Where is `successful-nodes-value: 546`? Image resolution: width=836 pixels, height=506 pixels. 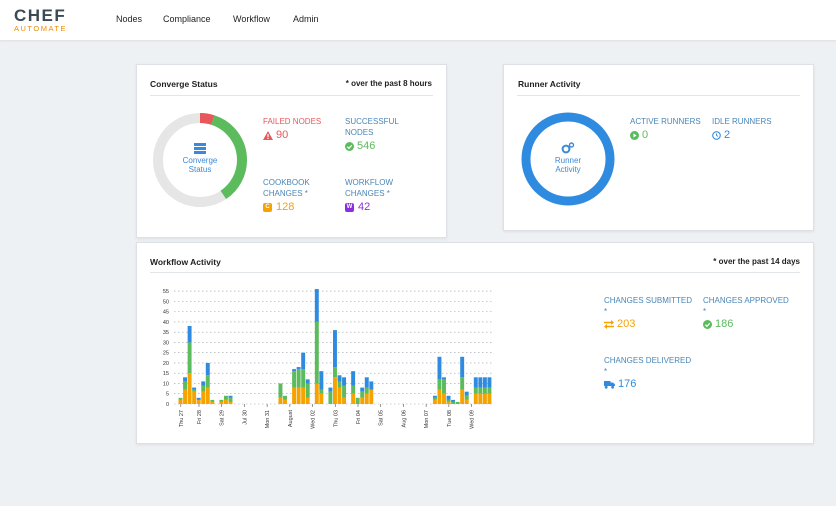 successful-nodes-value: 546 is located at coordinates (360, 146).